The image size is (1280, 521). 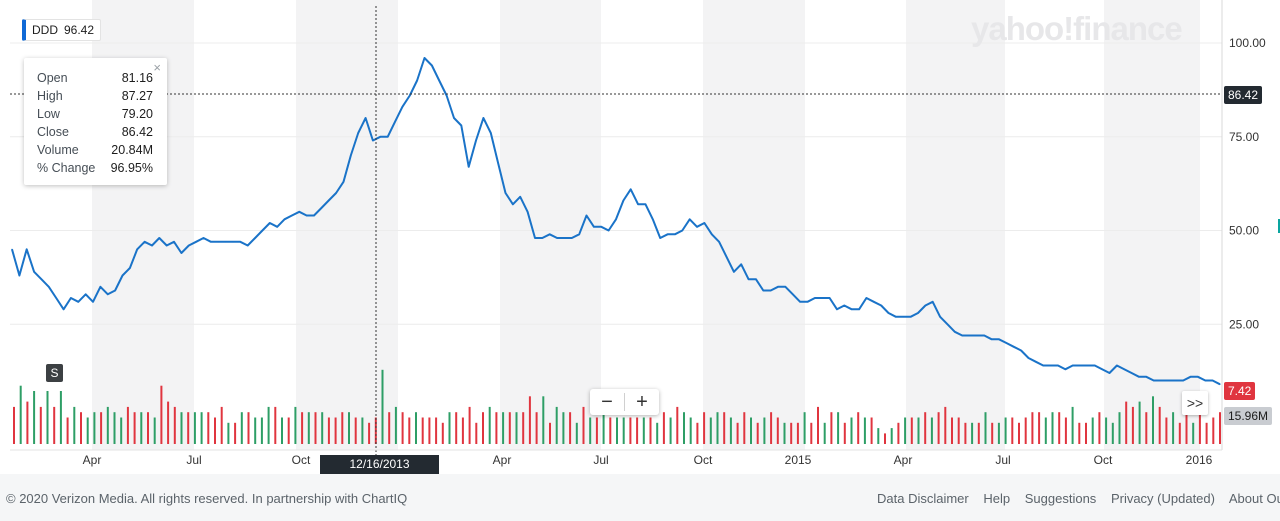 I want to click on zoom-in-button: +, so click(x=642, y=402).